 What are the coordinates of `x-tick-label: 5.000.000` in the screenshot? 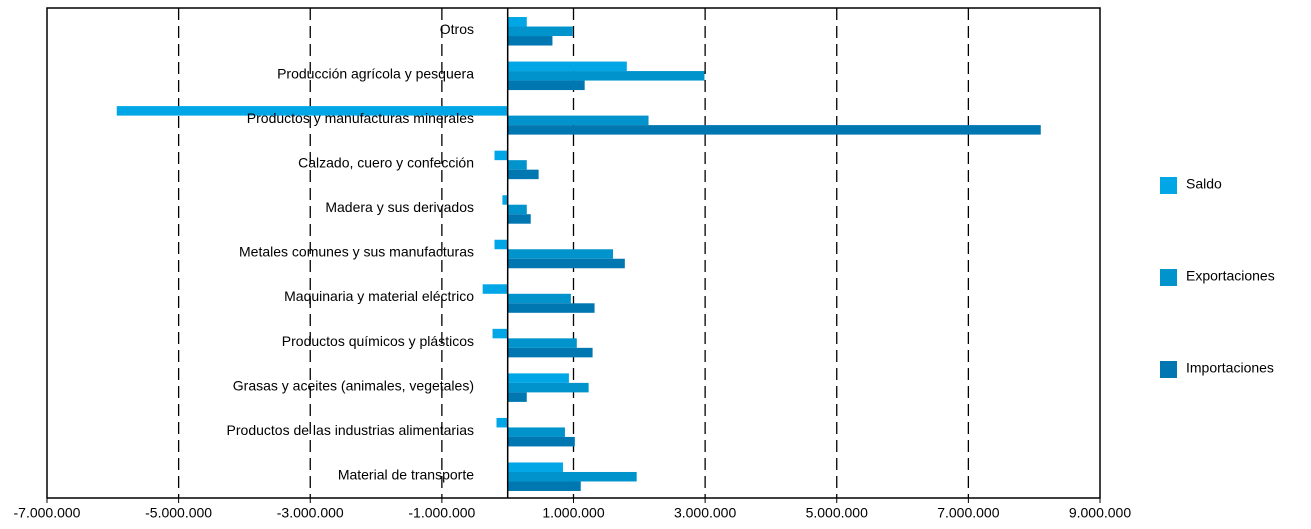 It's located at (837, 513).